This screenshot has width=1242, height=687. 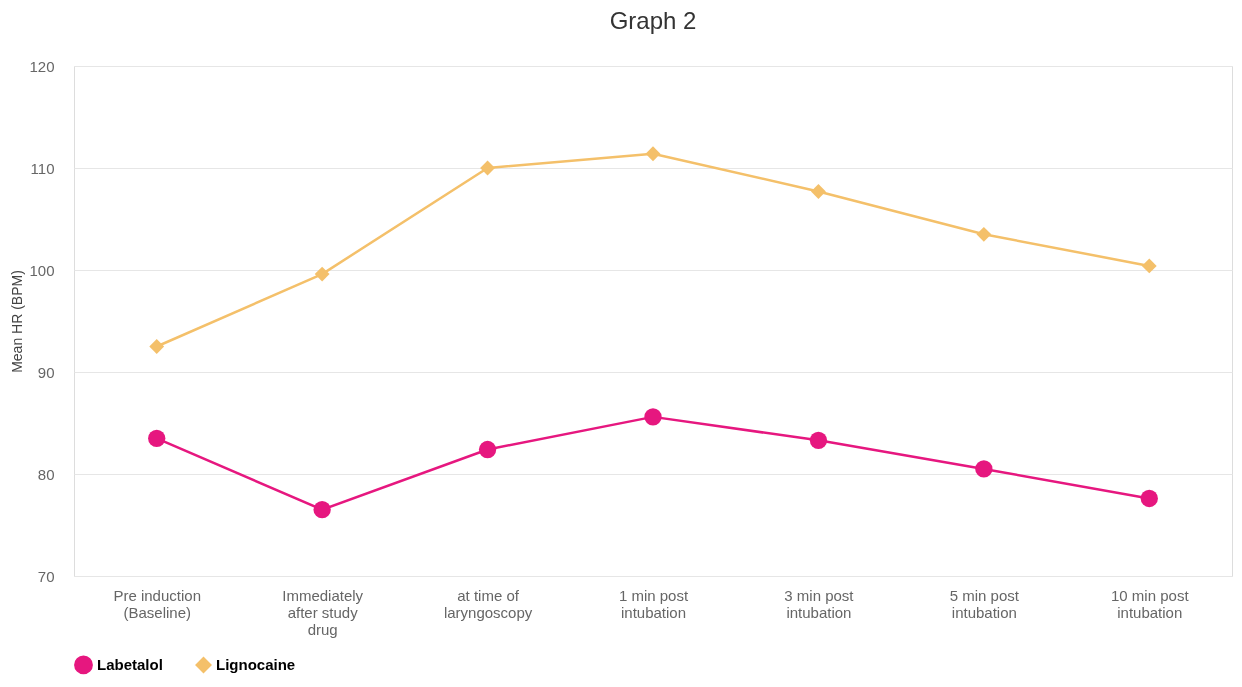 What do you see at coordinates (42, 168) in the screenshot?
I see `y-tick-label: 110` at bounding box center [42, 168].